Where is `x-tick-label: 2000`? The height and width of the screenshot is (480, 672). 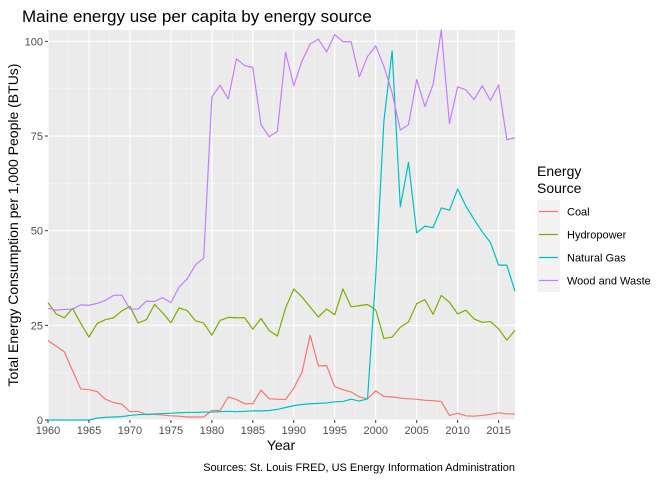
x-tick-label: 2000 is located at coordinates (375, 431).